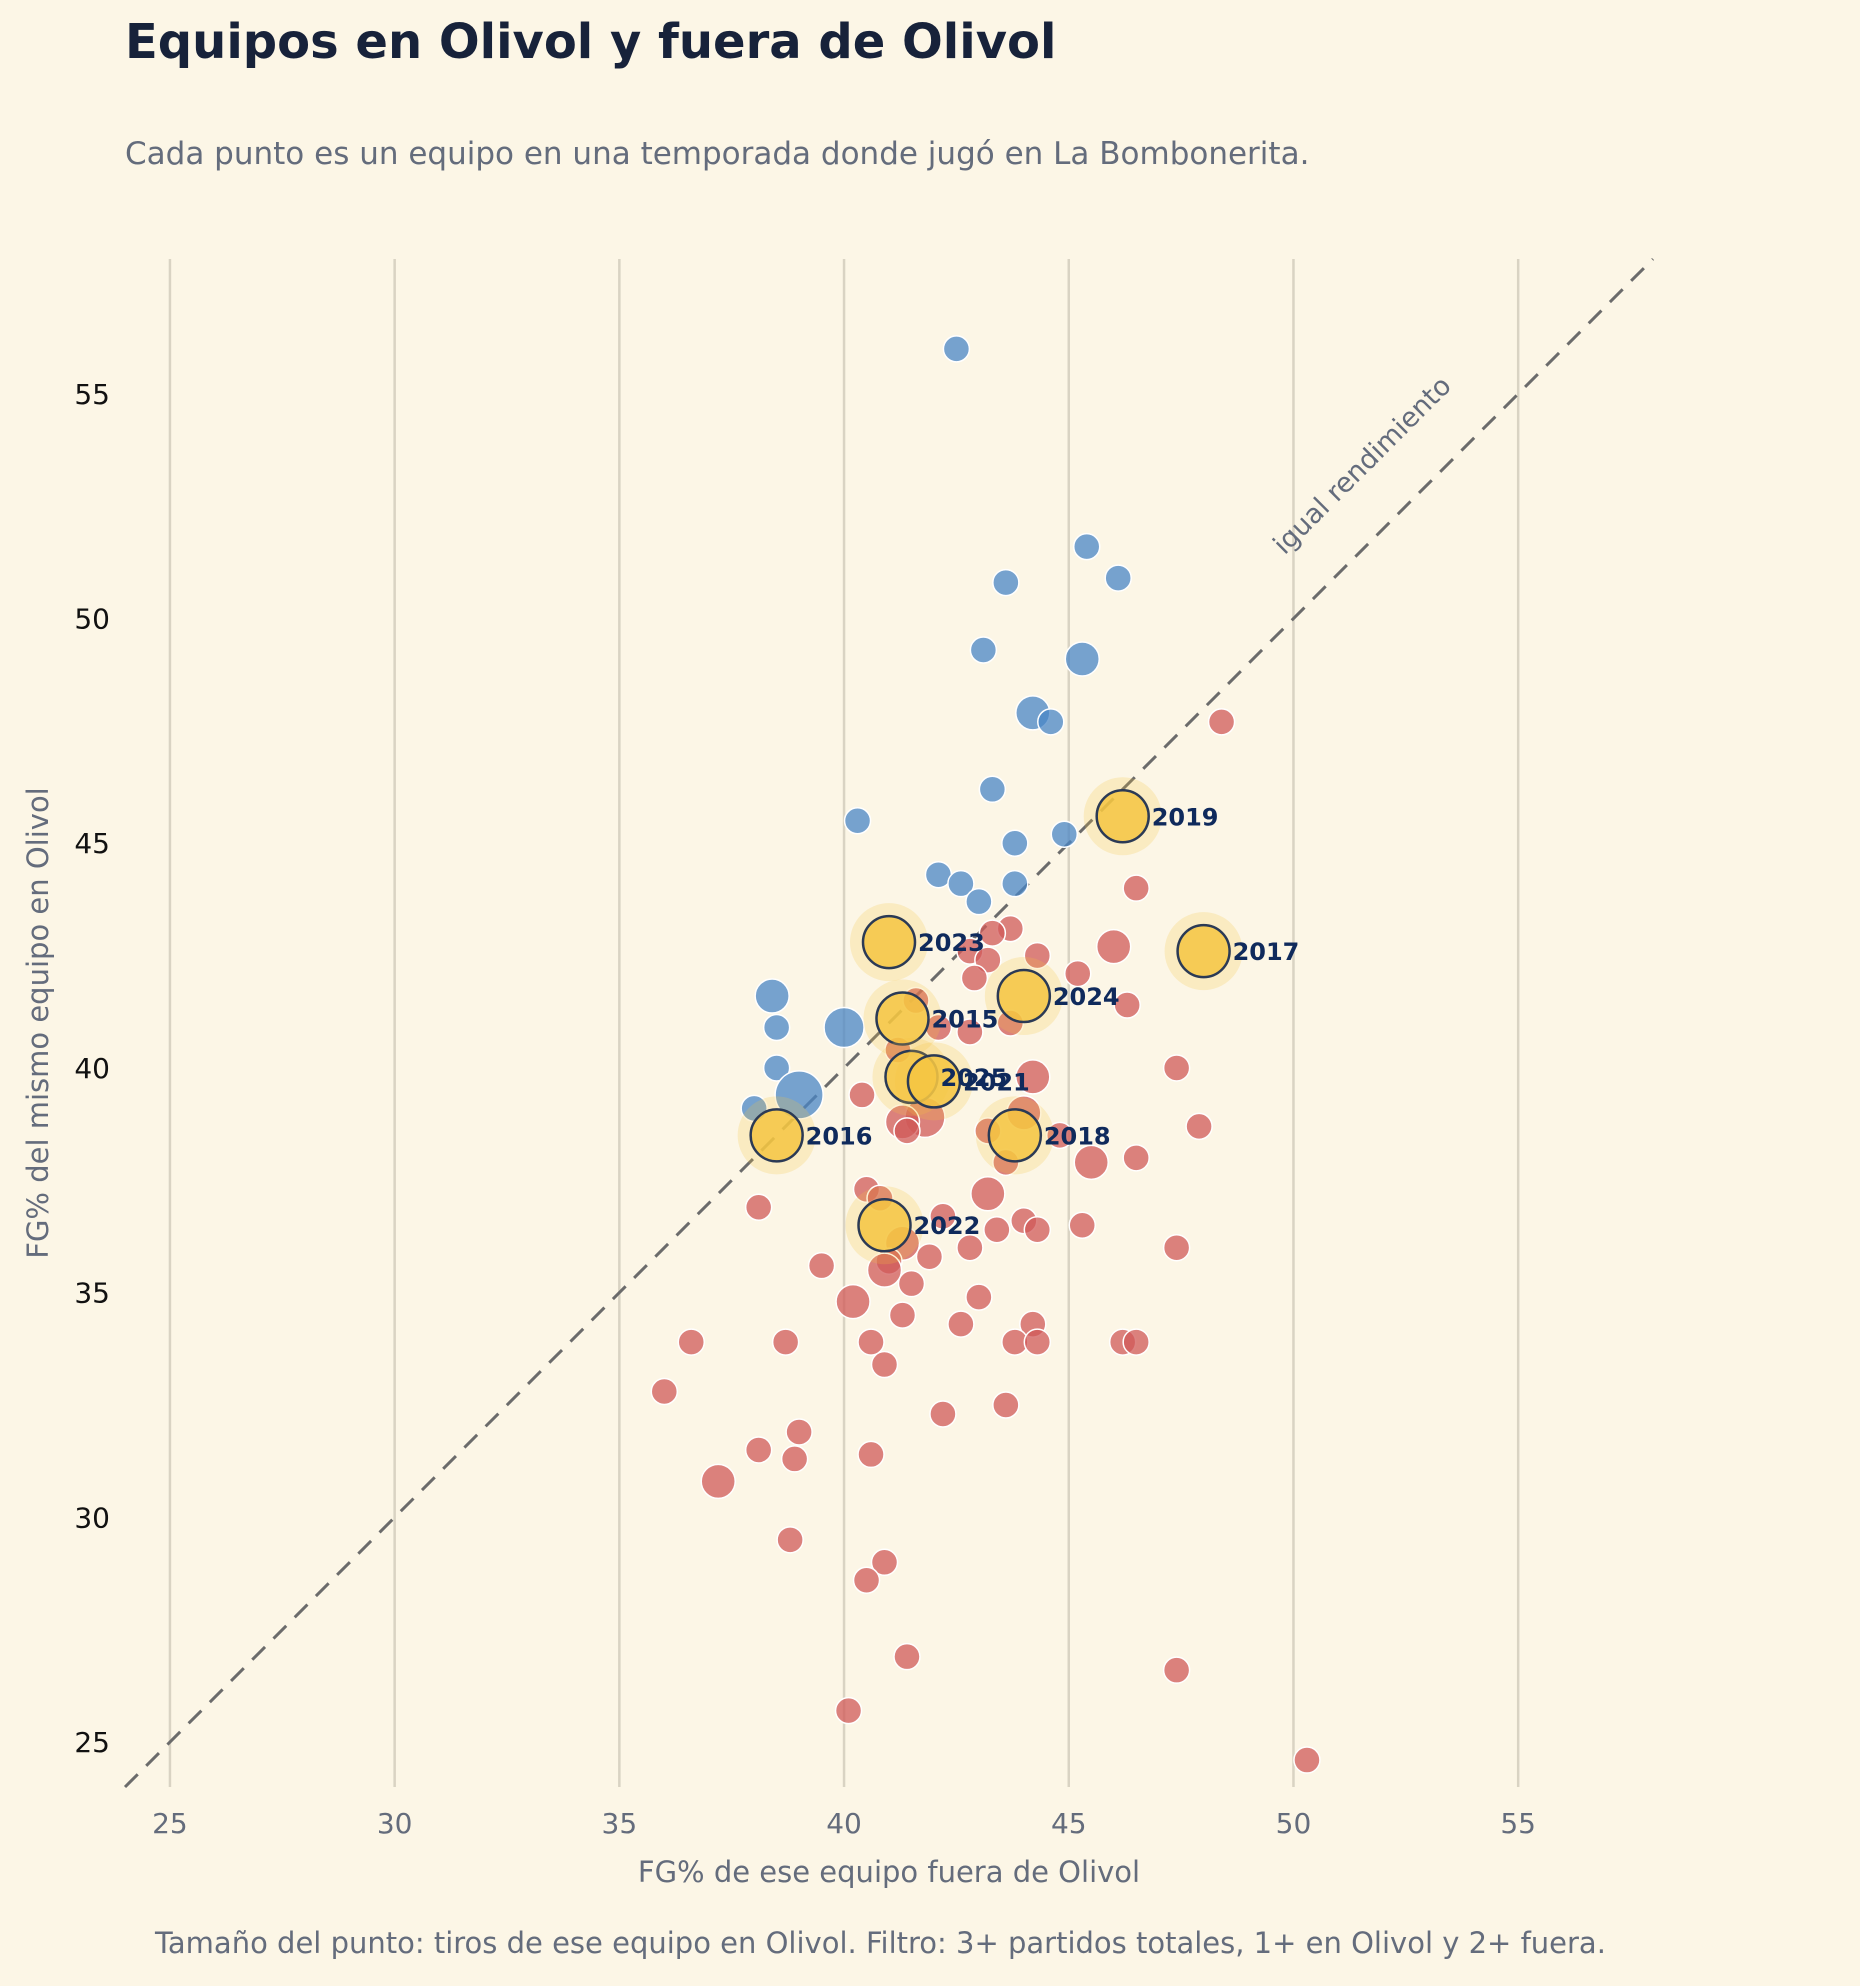  What do you see at coordinates (1069, 1823) in the screenshot?
I see `x-tick-label: 45` at bounding box center [1069, 1823].